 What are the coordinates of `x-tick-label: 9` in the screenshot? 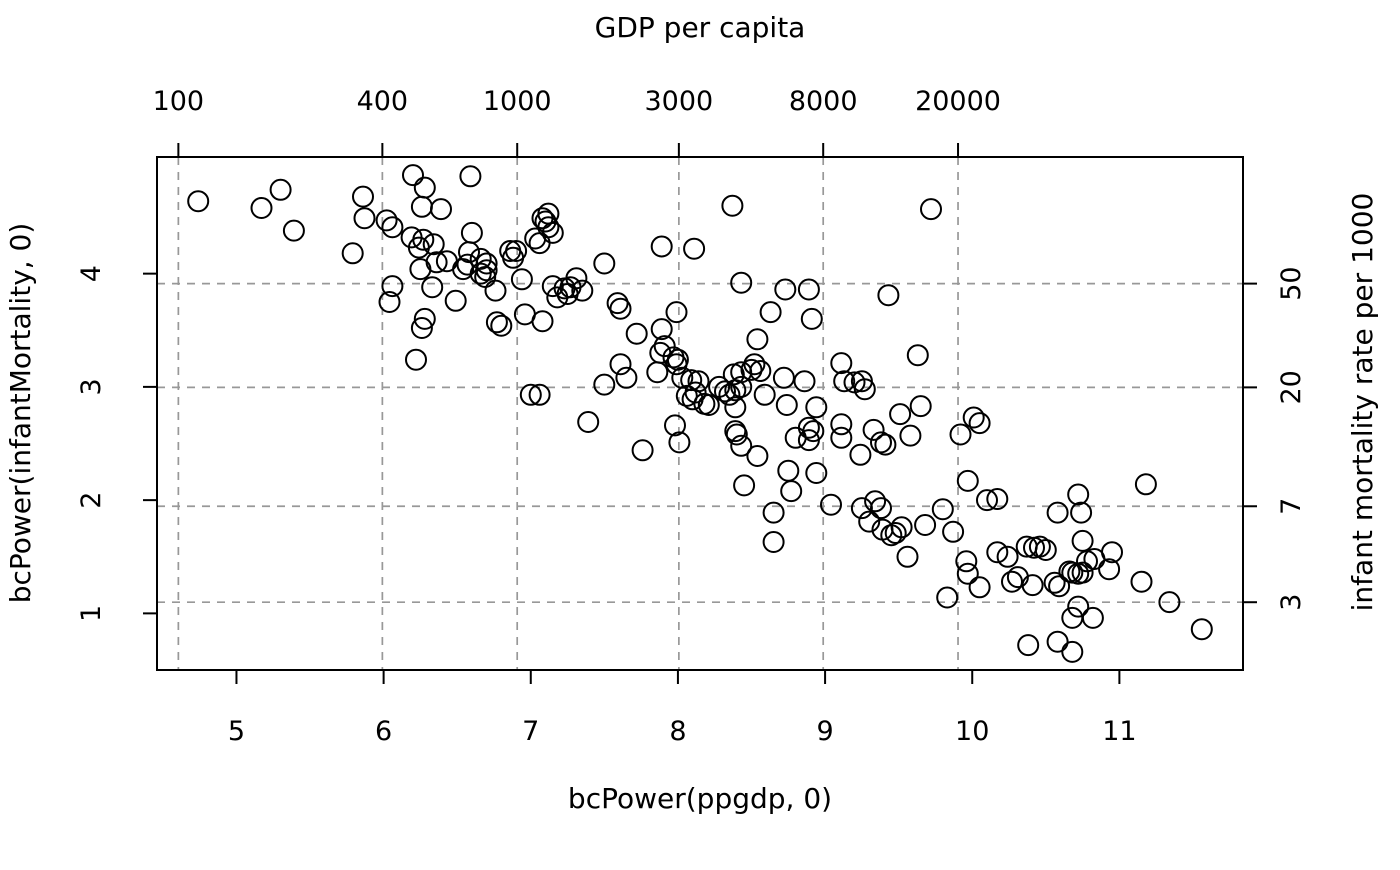 It's located at (824, 731).